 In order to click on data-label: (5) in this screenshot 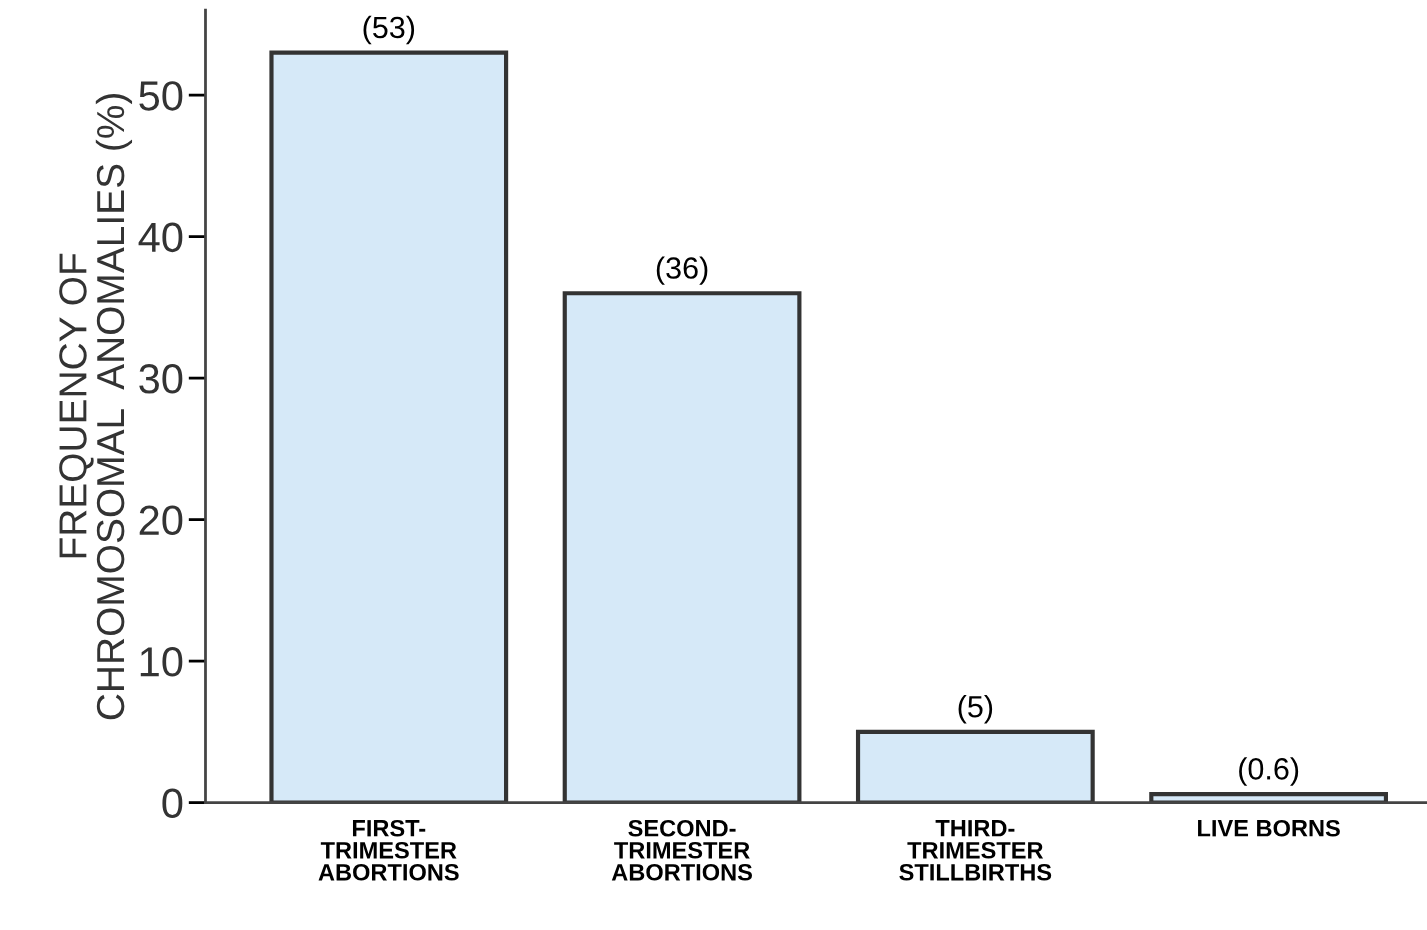, I will do `click(975, 709)`.